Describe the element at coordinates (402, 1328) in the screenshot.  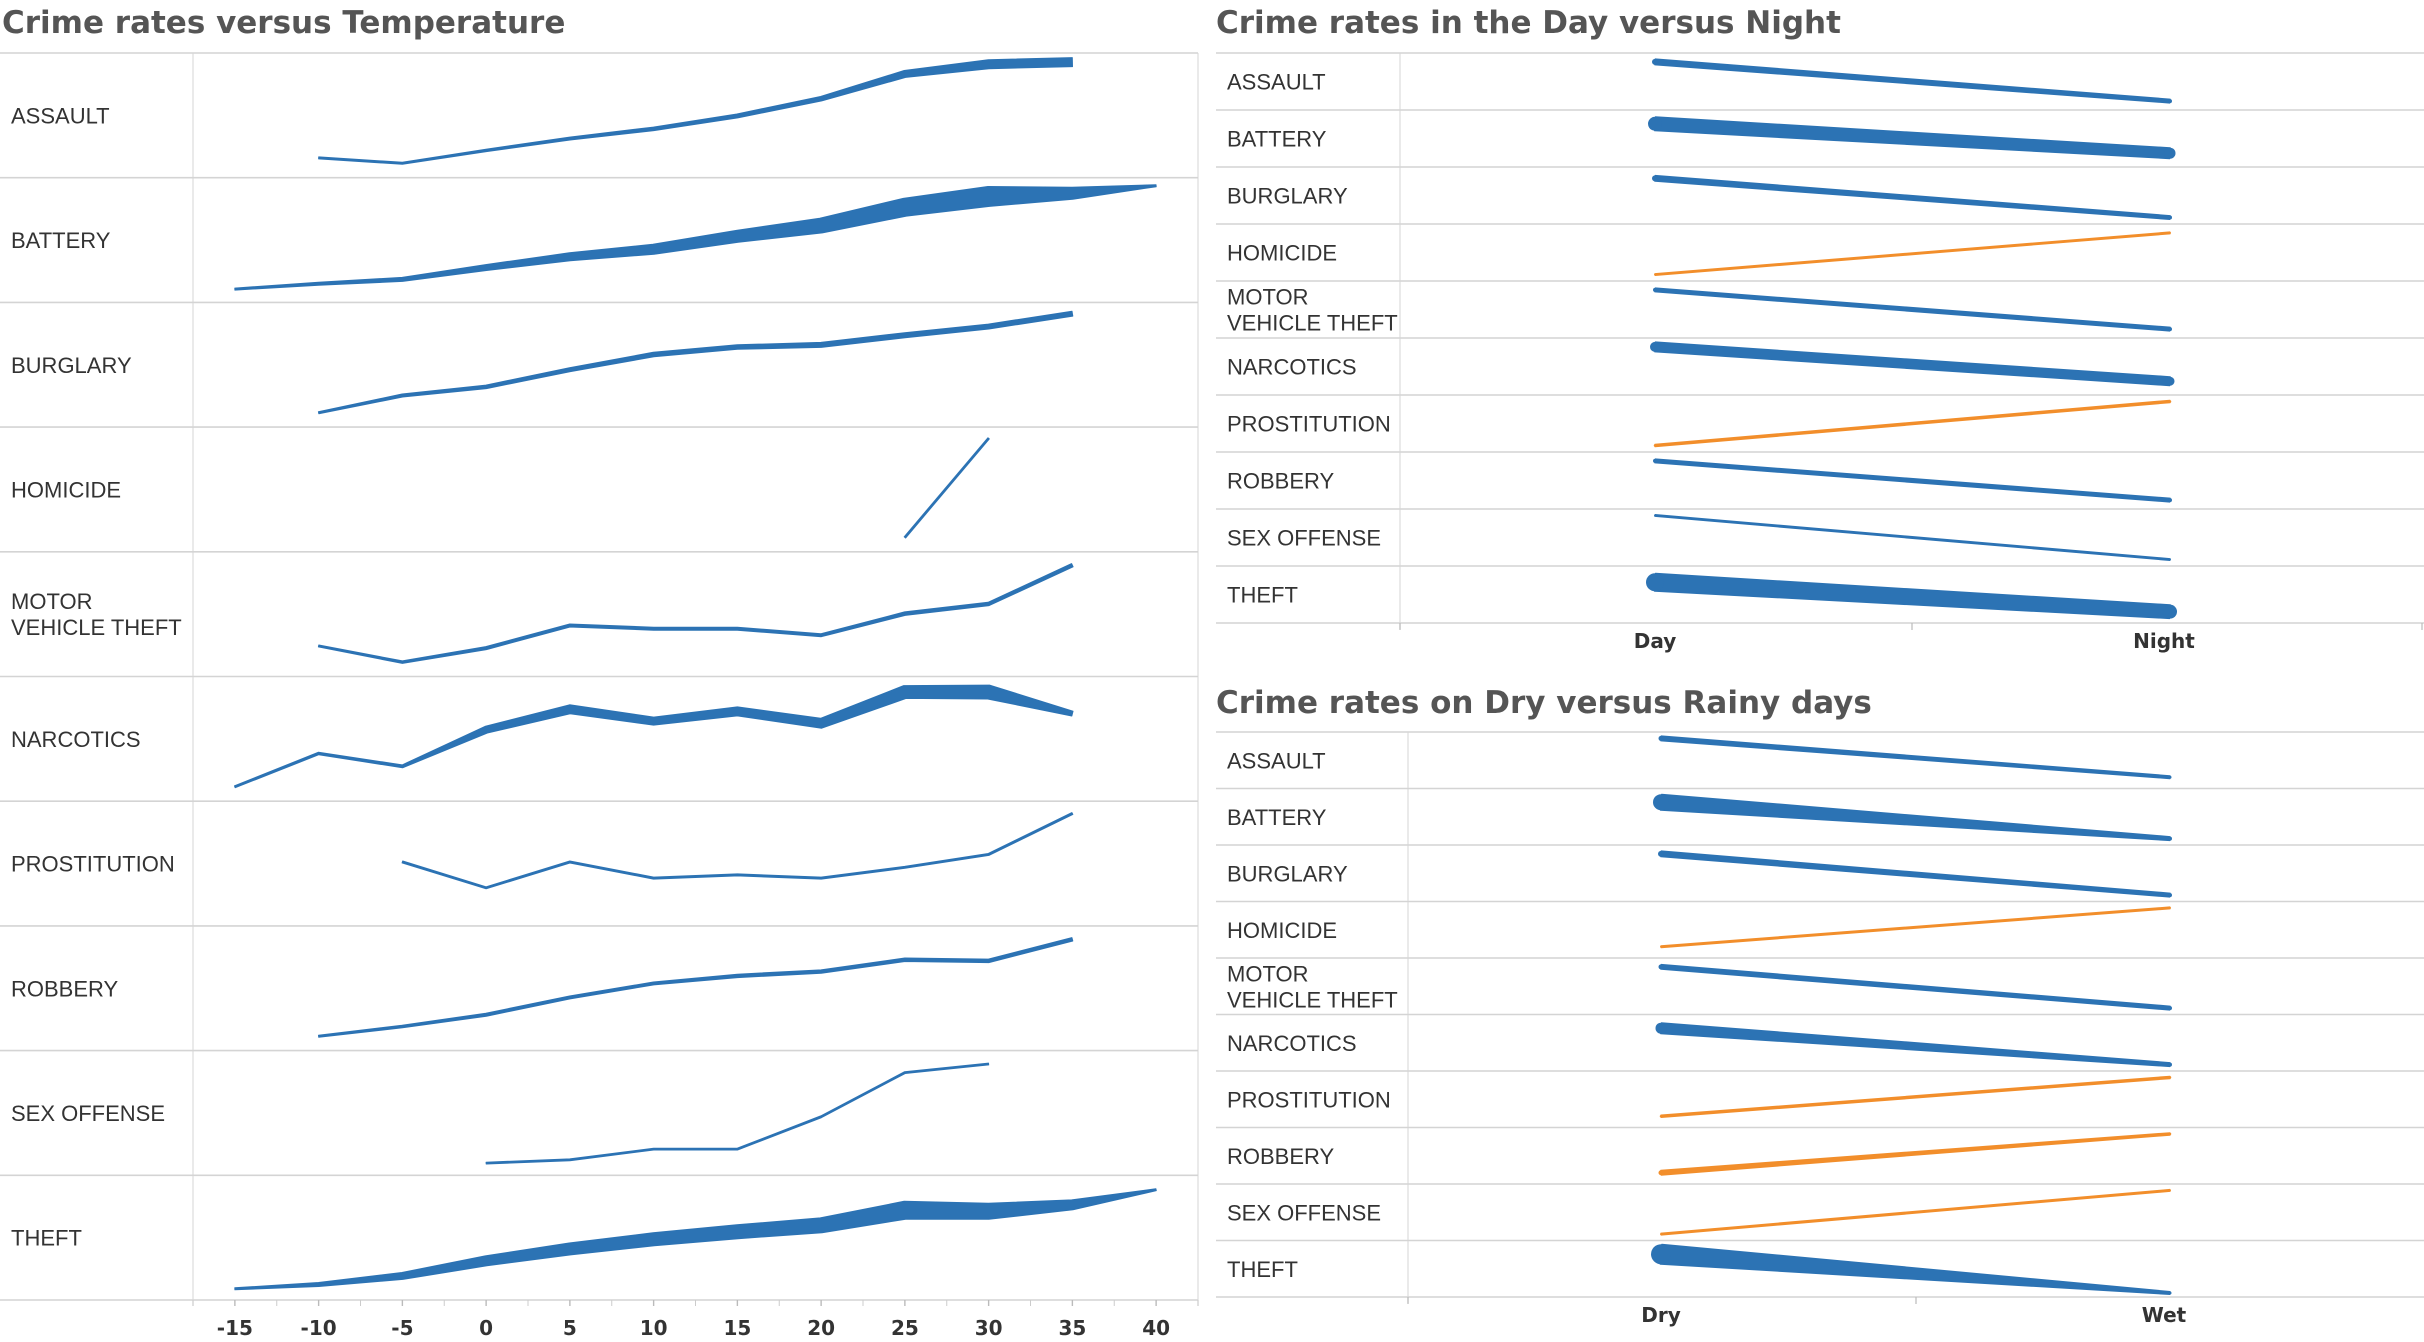
I see `temp-x-tick: -5` at that location.